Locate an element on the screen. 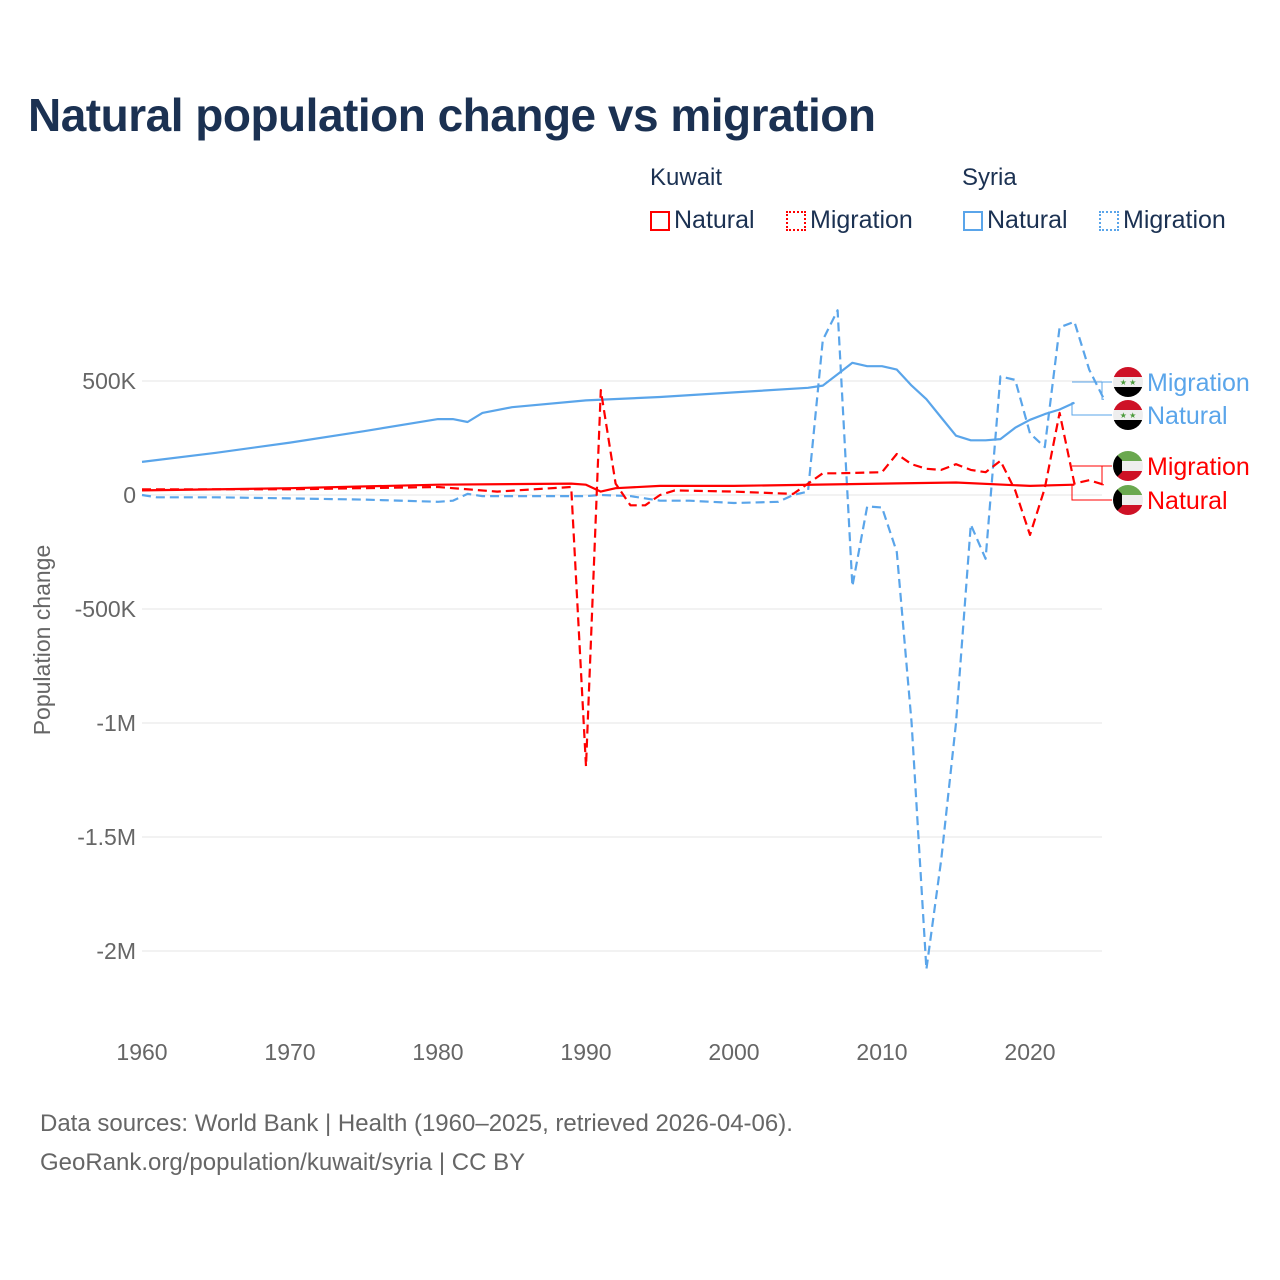  x-tick-label: 1990 is located at coordinates (585, 1052).